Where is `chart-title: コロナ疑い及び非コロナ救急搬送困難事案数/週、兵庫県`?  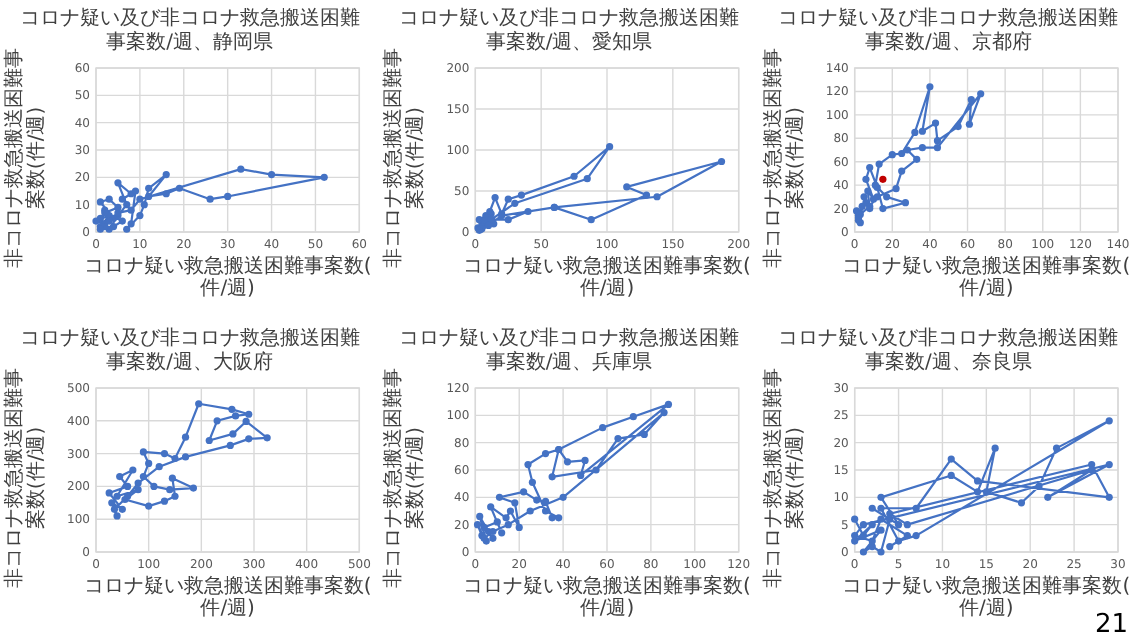 chart-title: コロナ疑い及び非コロナ救急搬送困難事案数/週、兵庫県 is located at coordinates (569, 350).